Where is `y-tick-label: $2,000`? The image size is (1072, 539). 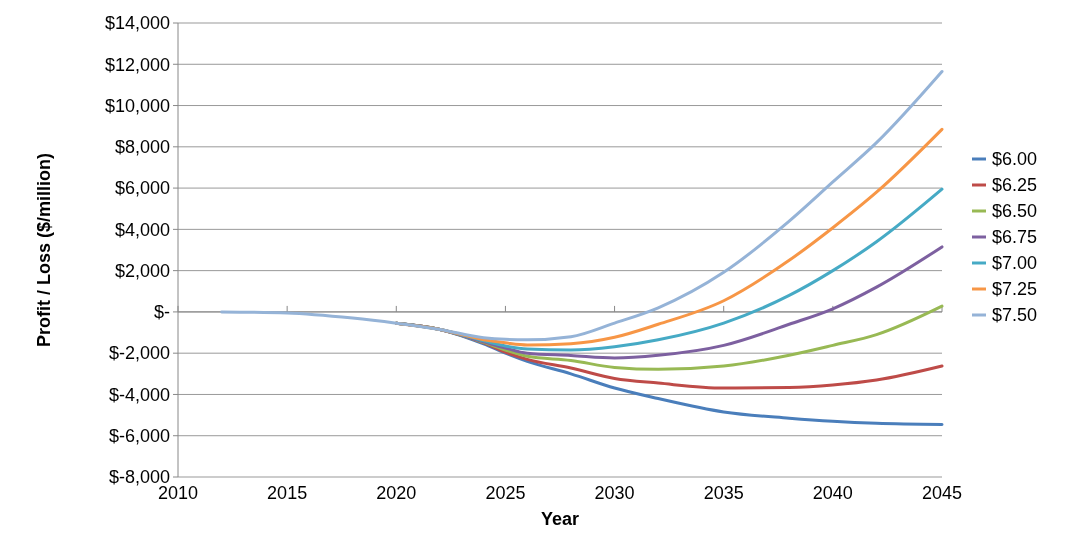 y-tick-label: $2,000 is located at coordinates (142, 270).